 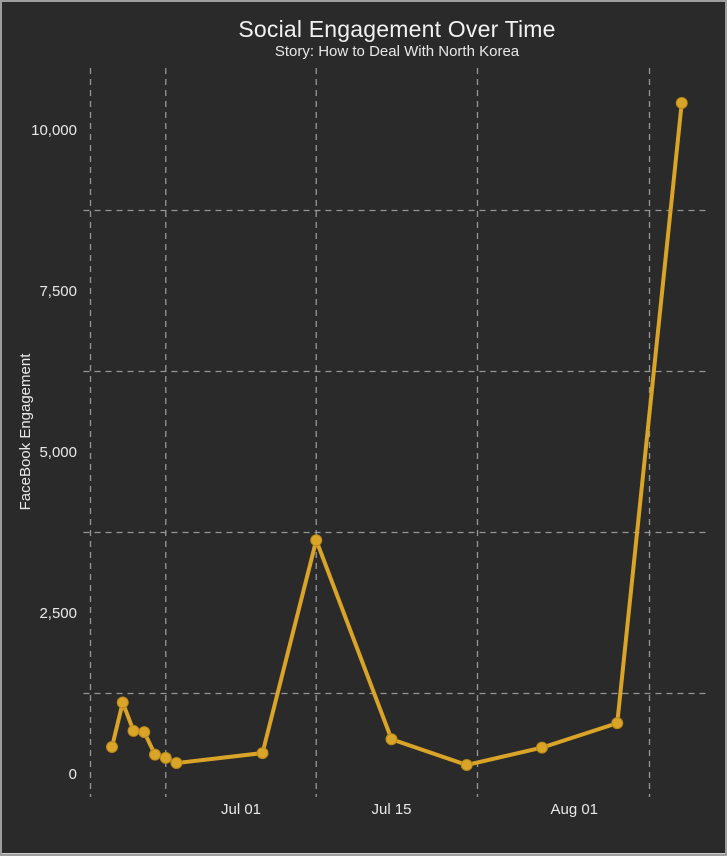 I want to click on y-tick-label: 0, so click(x=73, y=774).